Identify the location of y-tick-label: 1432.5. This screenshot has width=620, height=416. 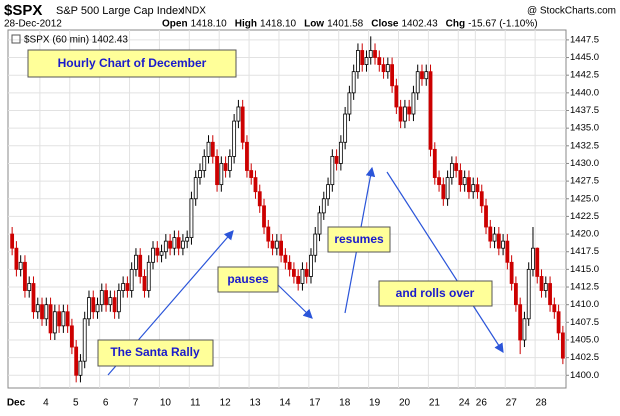
(584, 145).